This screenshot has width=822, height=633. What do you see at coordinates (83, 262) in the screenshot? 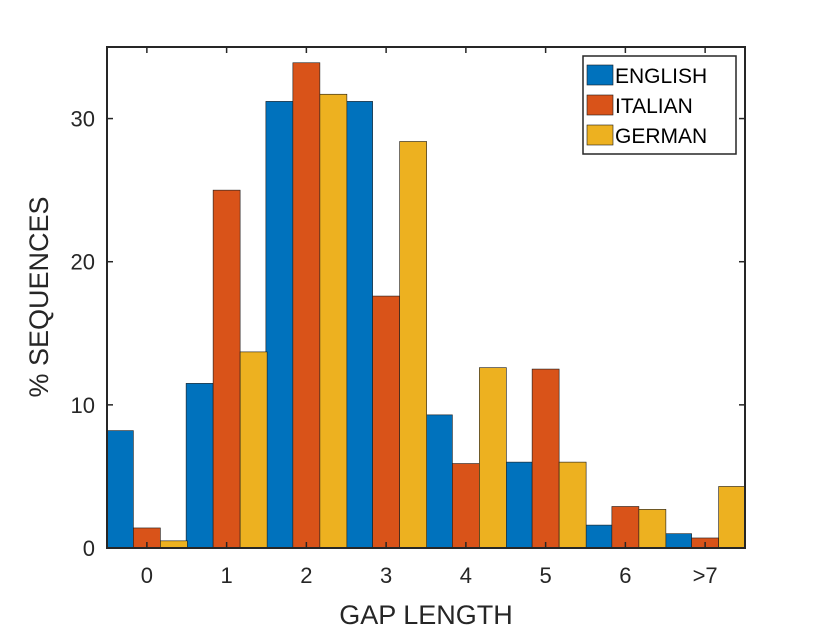
I see `y-tick-label-2: 20` at bounding box center [83, 262].